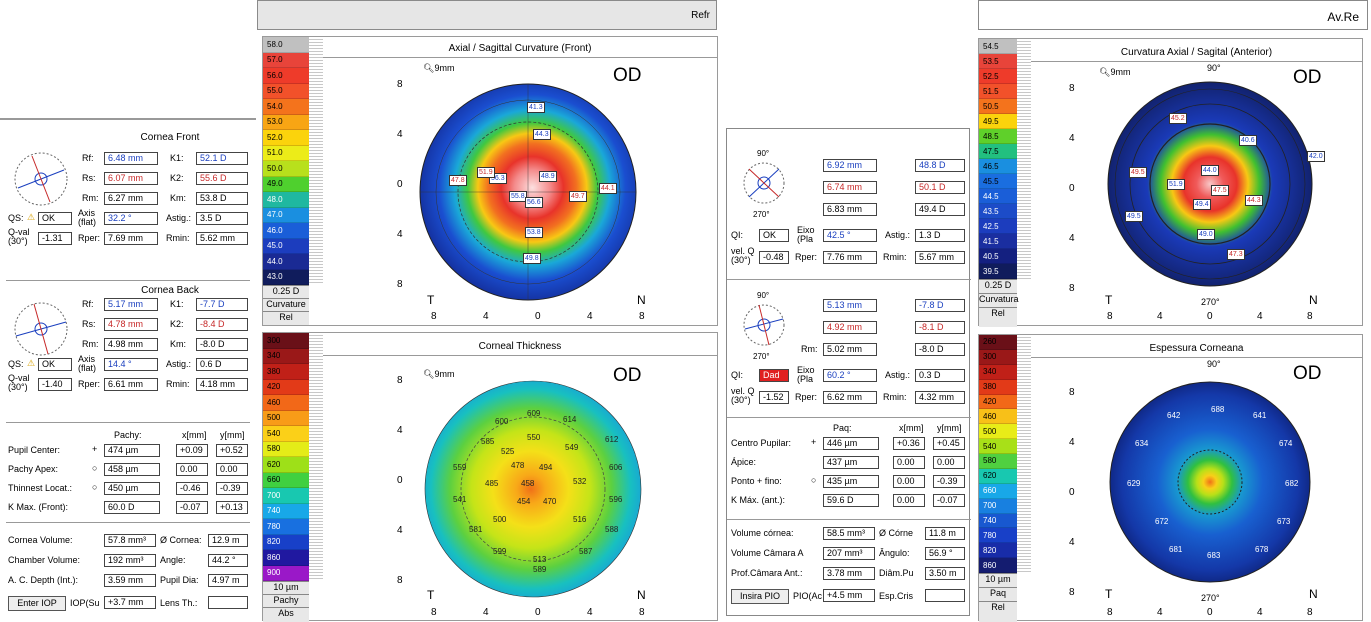  Describe the element at coordinates (940, 375) in the screenshot. I see `right-back-astig-value: 0.3 D` at that location.